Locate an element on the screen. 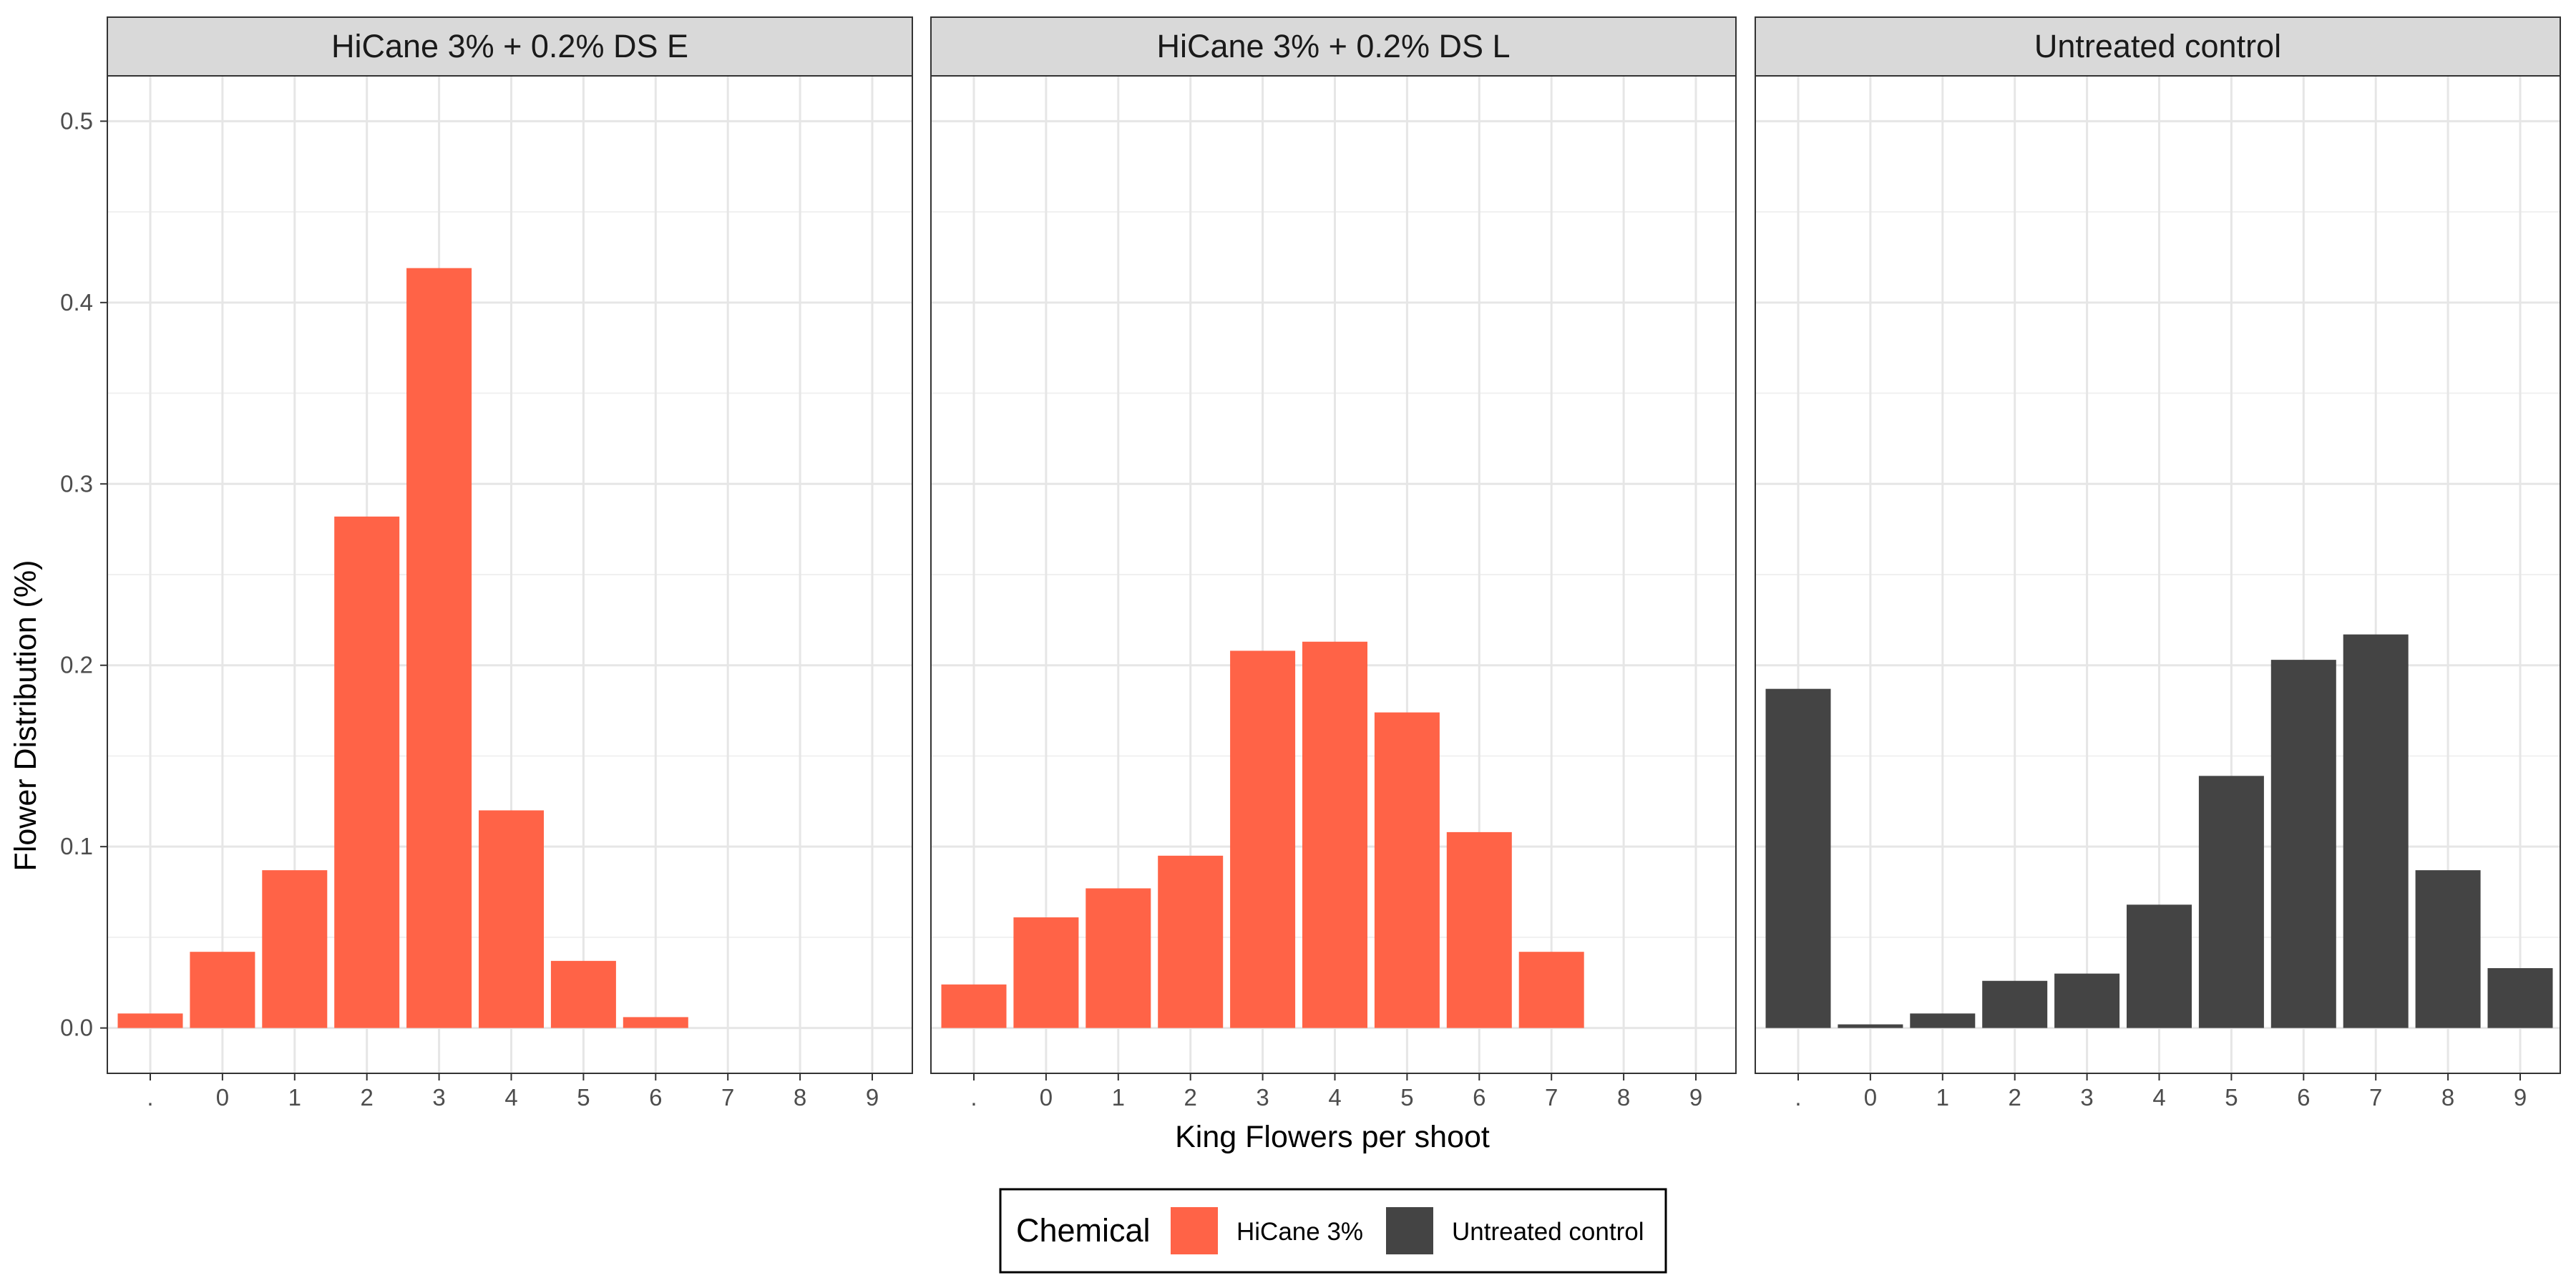  y-tick-label: 0.2 is located at coordinates (76, 665).